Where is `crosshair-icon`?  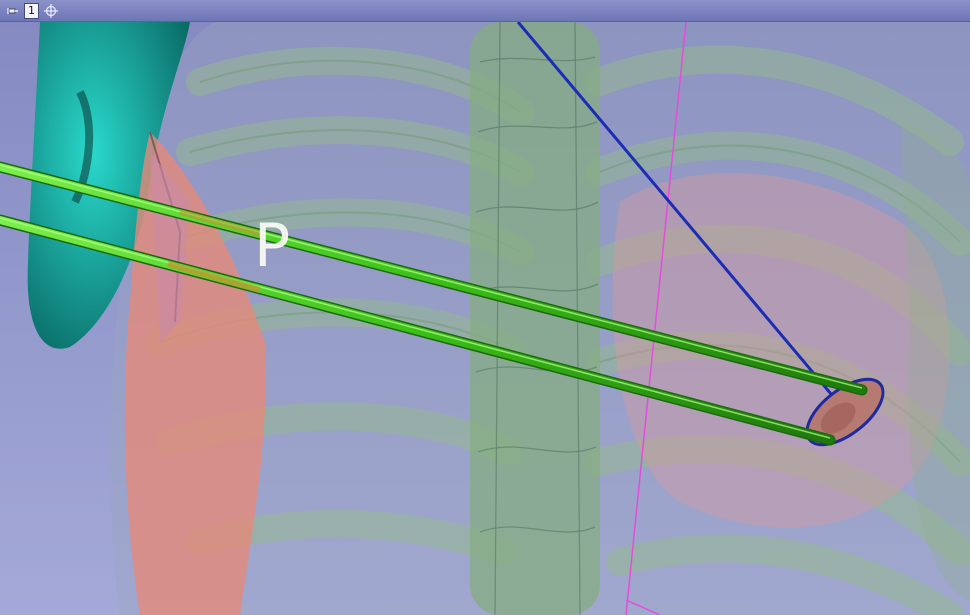
crosshair-icon is located at coordinates (51, 11).